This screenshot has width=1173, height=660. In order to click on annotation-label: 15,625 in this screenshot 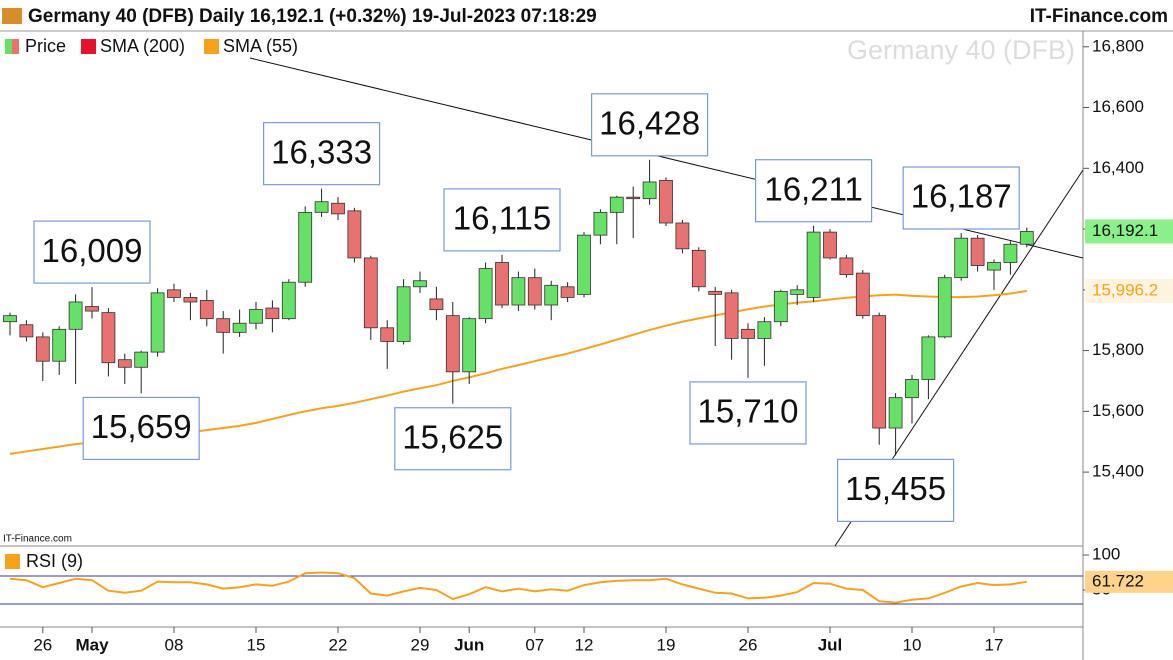, I will do `click(452, 436)`.